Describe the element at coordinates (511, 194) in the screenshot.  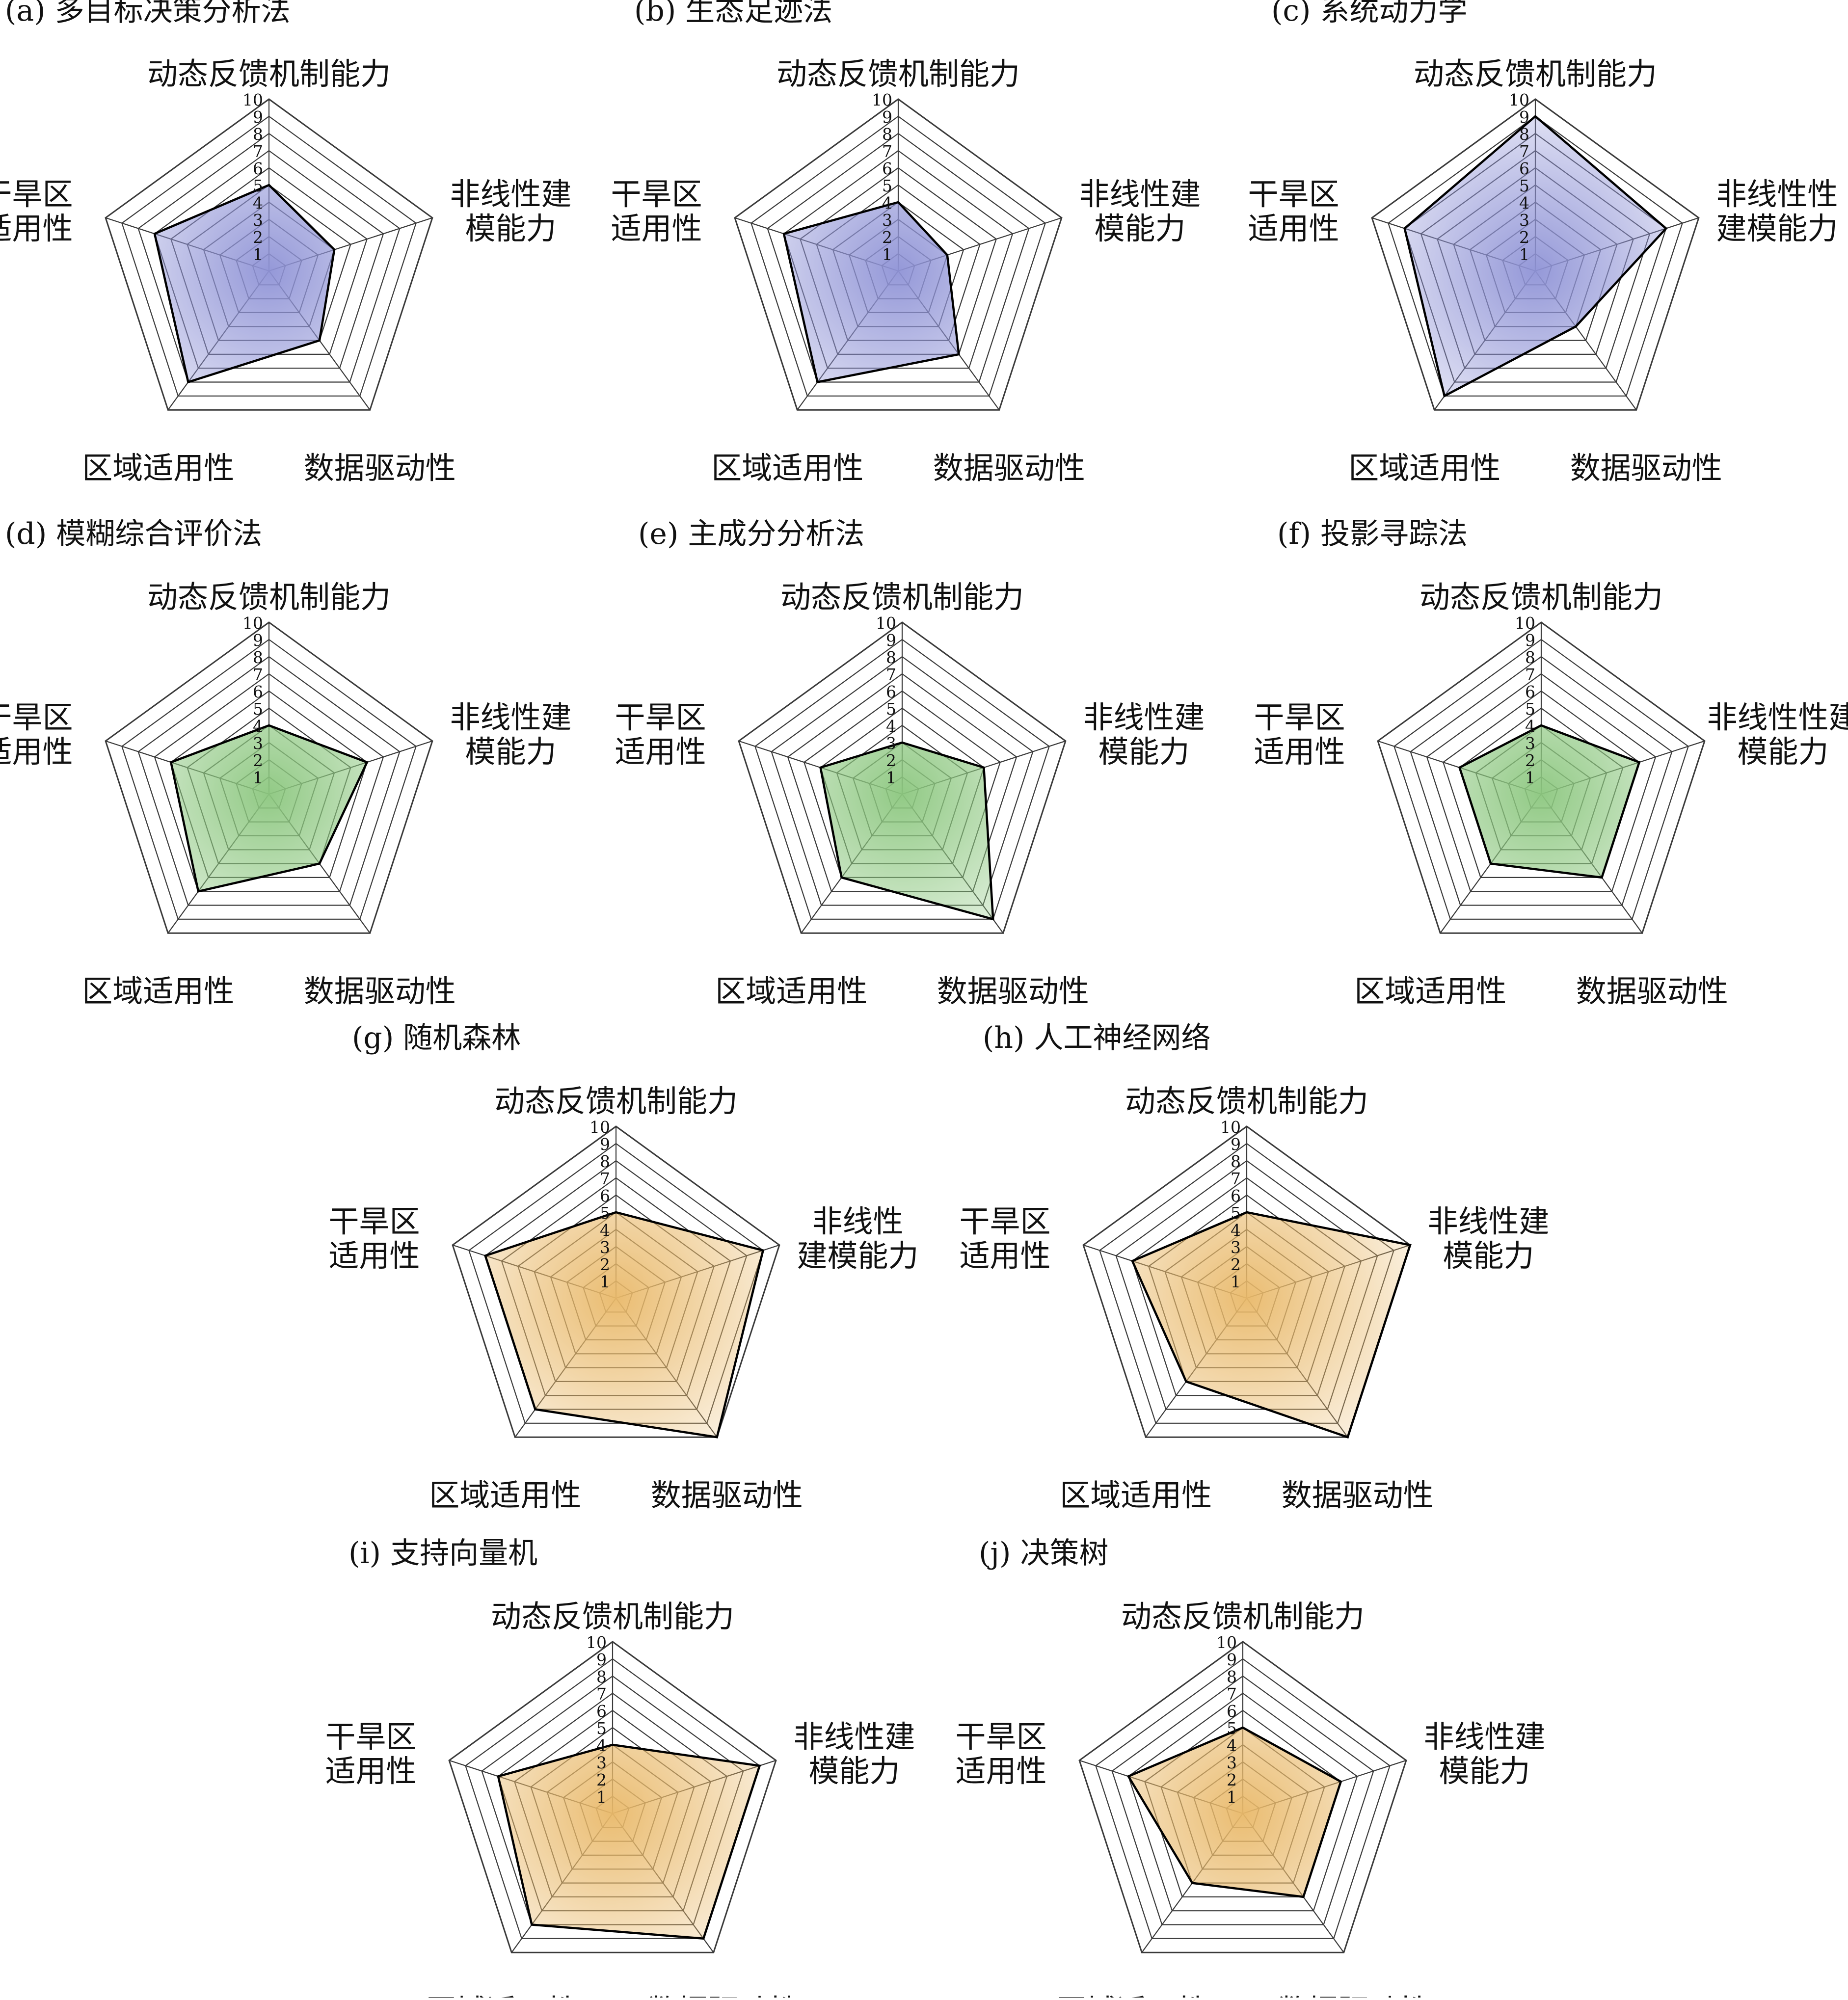
I see `axis-label: 非线性建` at that location.